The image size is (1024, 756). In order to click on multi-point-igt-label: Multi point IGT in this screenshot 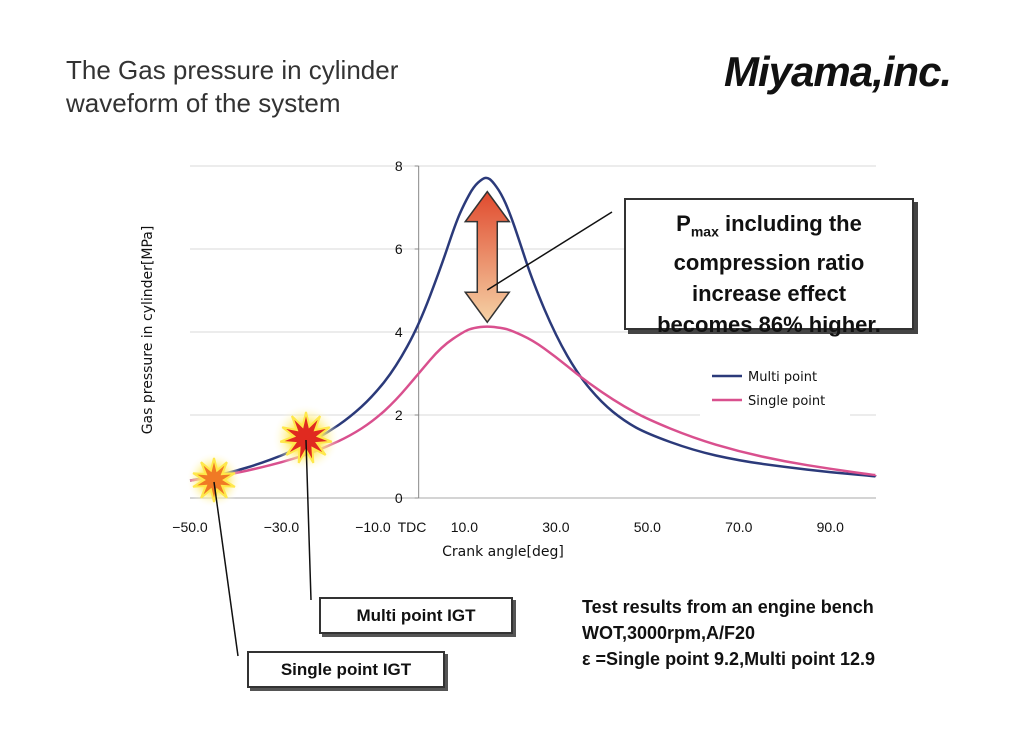, I will do `click(416, 615)`.